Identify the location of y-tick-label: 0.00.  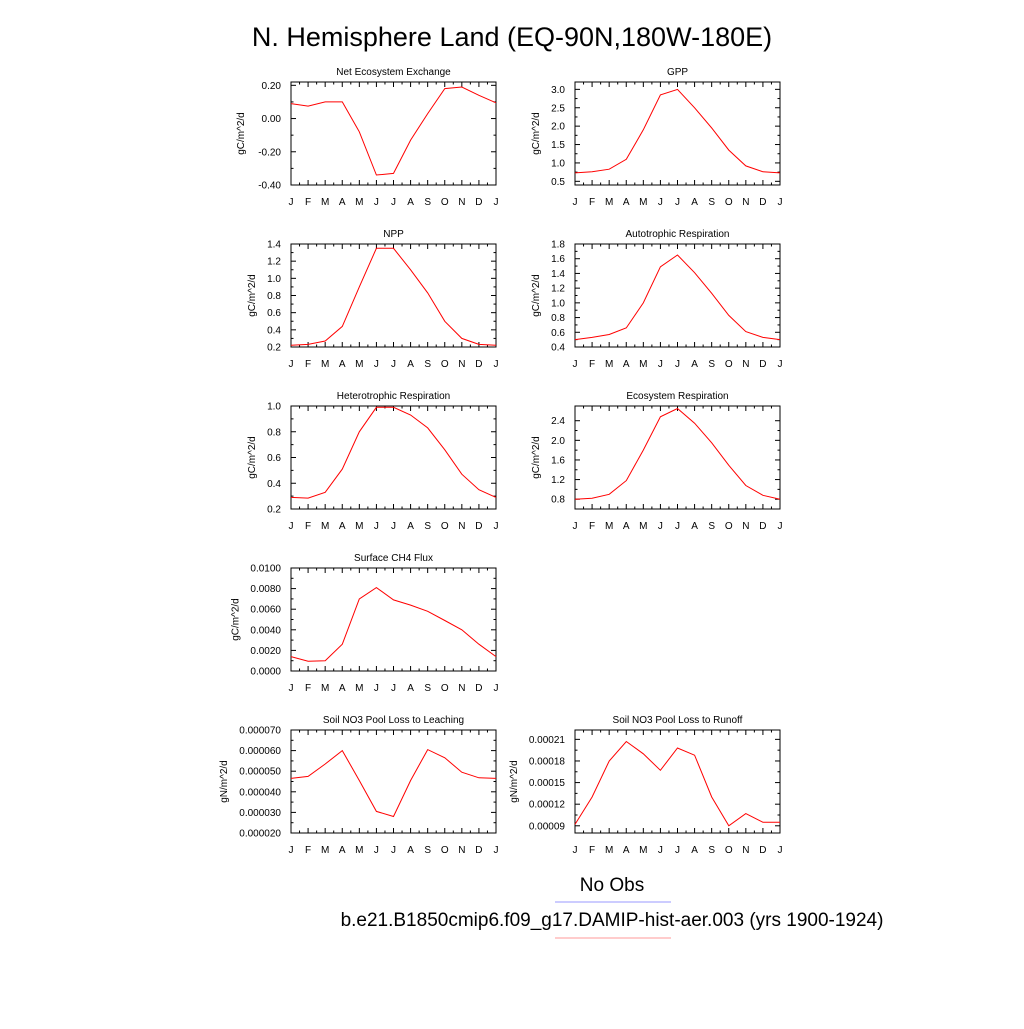
(272, 119).